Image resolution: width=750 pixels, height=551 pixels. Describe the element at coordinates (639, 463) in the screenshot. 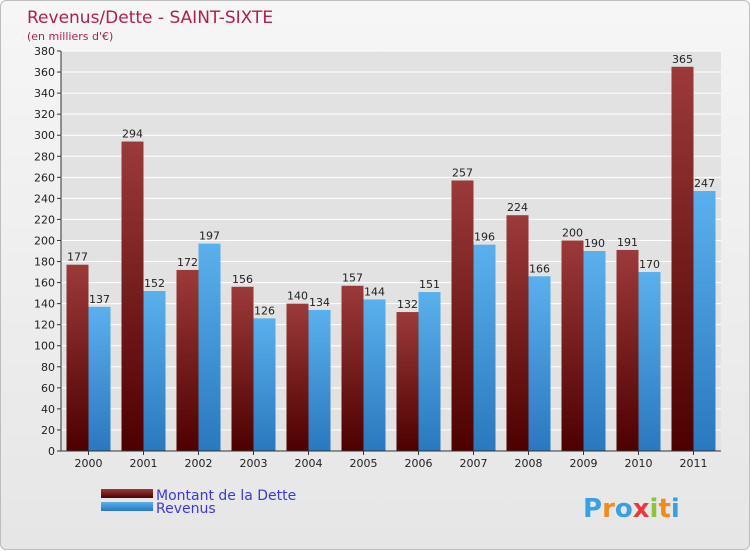

I see `x-tick-label: 2010` at that location.